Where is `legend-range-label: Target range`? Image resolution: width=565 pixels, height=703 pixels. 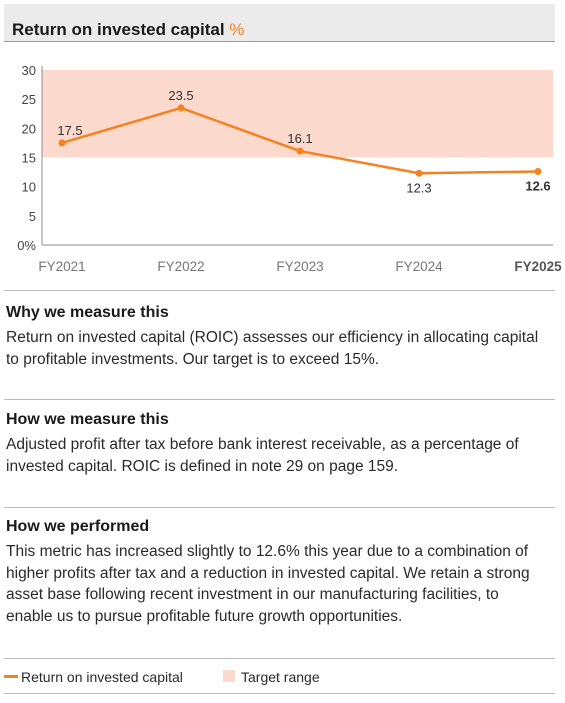 legend-range-label: Target range is located at coordinates (280, 677).